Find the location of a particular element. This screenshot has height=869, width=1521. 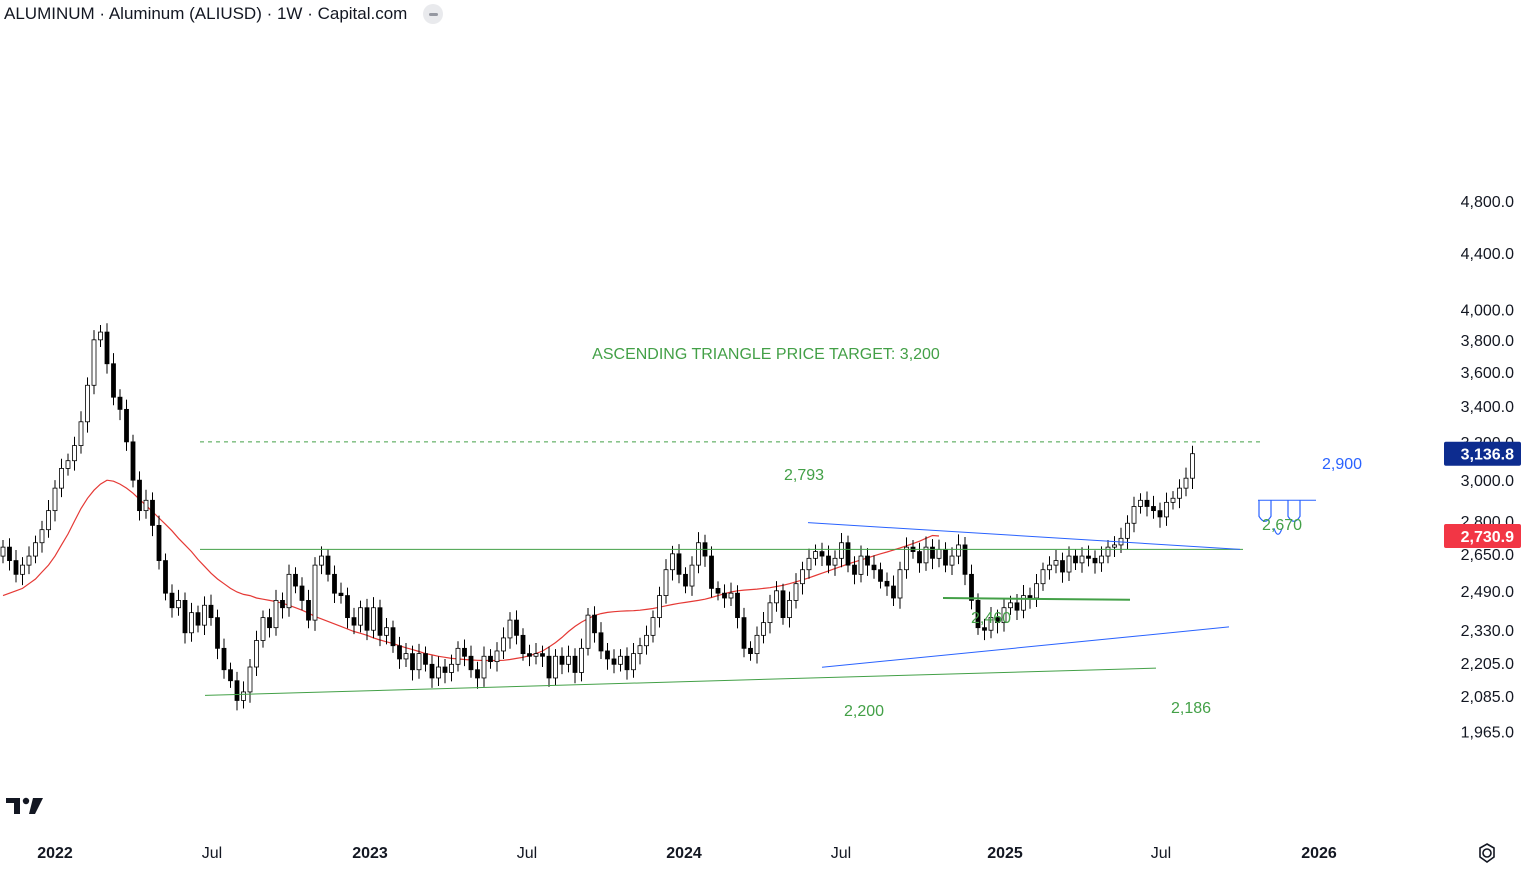

settings-icon is located at coordinates (1487, 855).